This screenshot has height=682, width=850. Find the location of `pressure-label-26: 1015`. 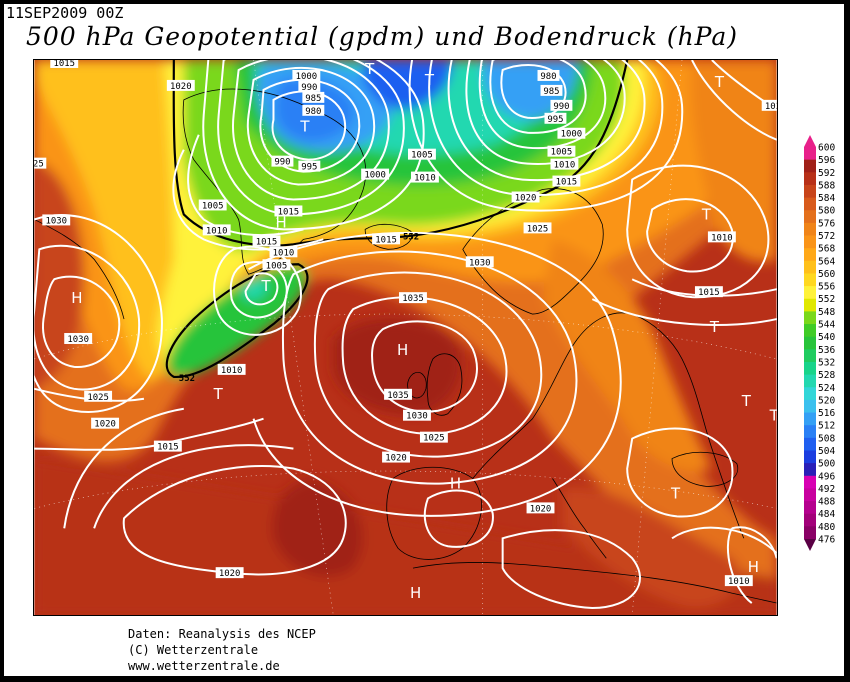

pressure-label-26: 1015 is located at coordinates (266, 241).